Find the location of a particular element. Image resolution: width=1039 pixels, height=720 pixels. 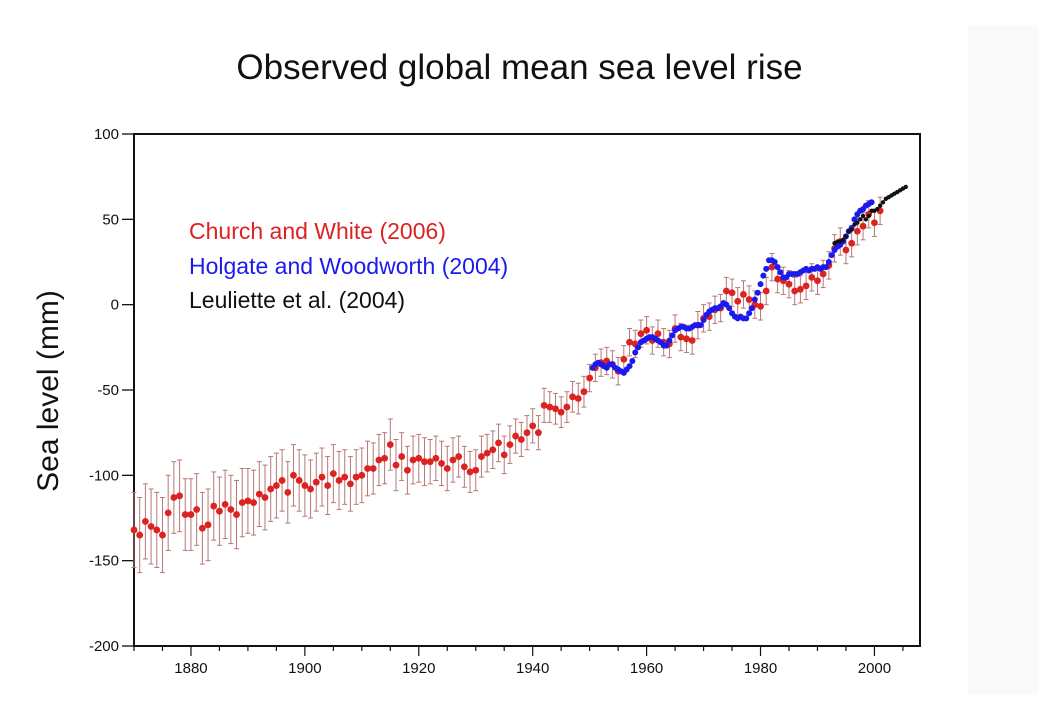

chart-title: Observed global mean sea level rise is located at coordinates (519, 67).